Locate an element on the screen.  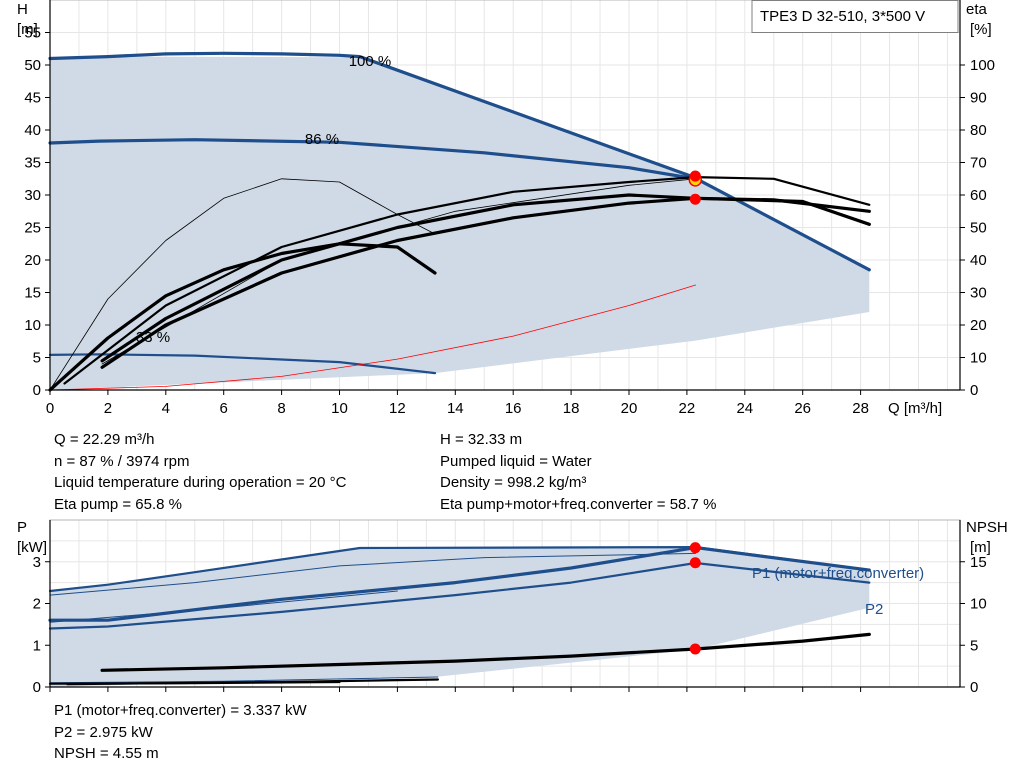
x-tick-label: 20 is located at coordinates (629, 408).